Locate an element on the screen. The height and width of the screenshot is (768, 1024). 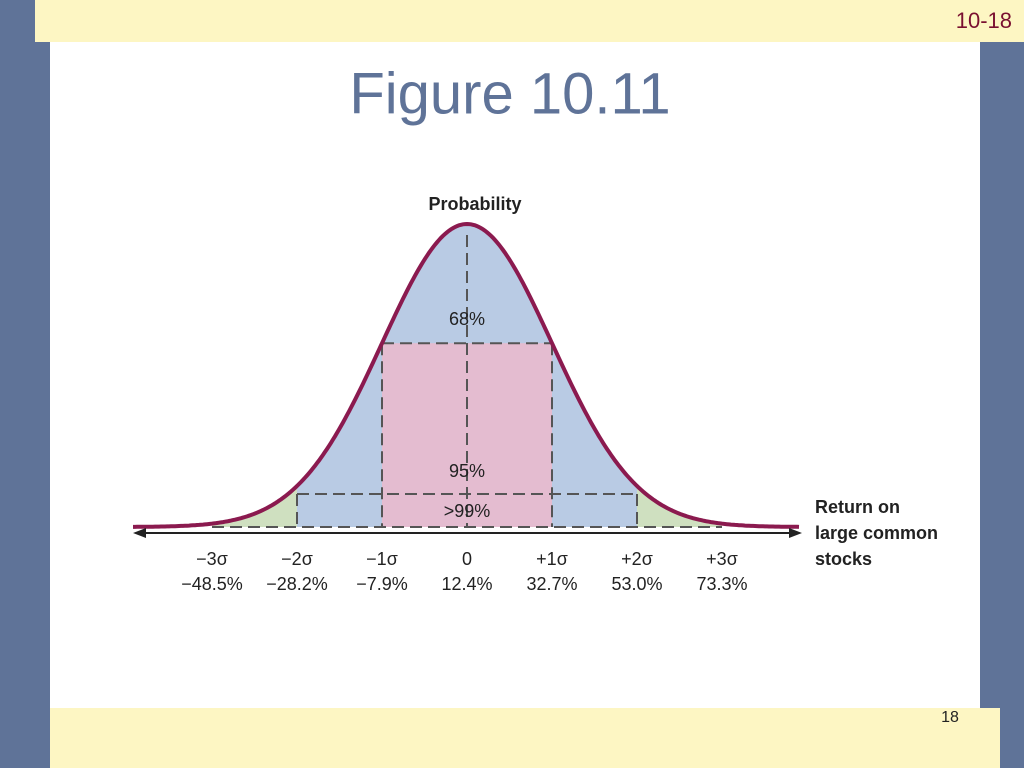
return-label: 53.0% is located at coordinates (636, 584).